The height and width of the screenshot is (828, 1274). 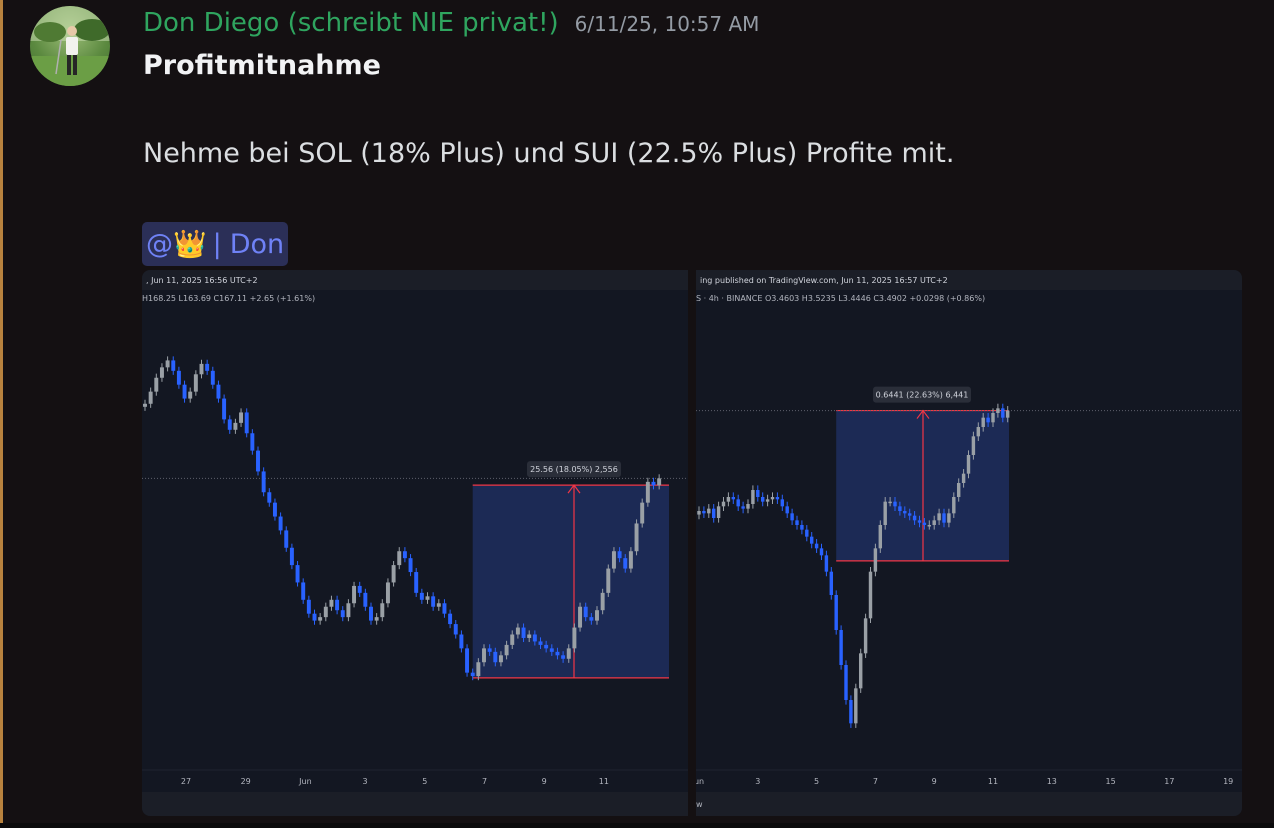 I want to click on chart-header-text: , Jun 11, 2025 16:56 UTC+2, so click(x=202, y=280).